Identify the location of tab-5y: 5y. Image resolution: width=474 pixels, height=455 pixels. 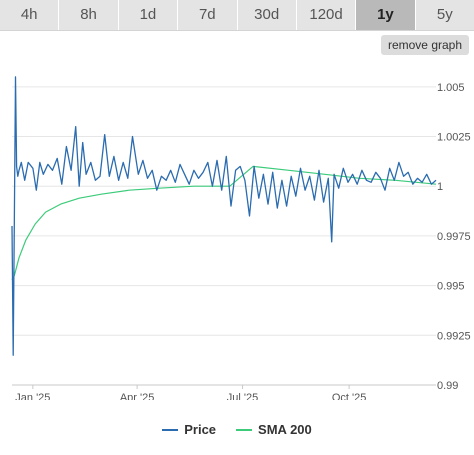
(444, 15).